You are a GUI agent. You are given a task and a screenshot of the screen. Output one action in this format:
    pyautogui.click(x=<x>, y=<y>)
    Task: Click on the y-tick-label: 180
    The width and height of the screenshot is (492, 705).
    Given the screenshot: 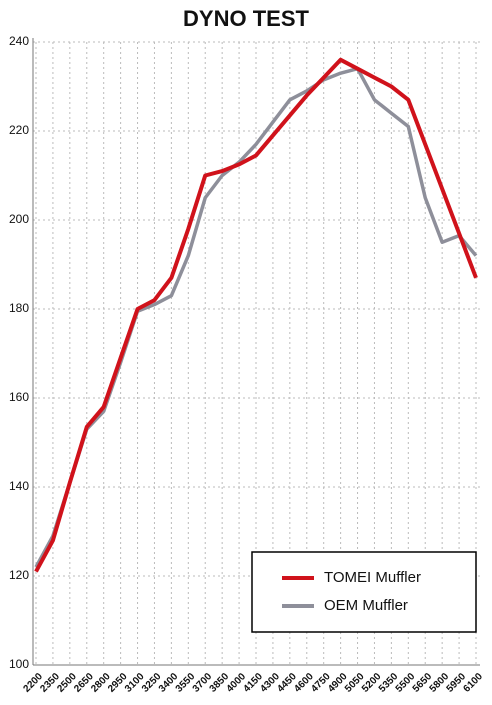 What is the action you would take?
    pyautogui.click(x=19, y=308)
    